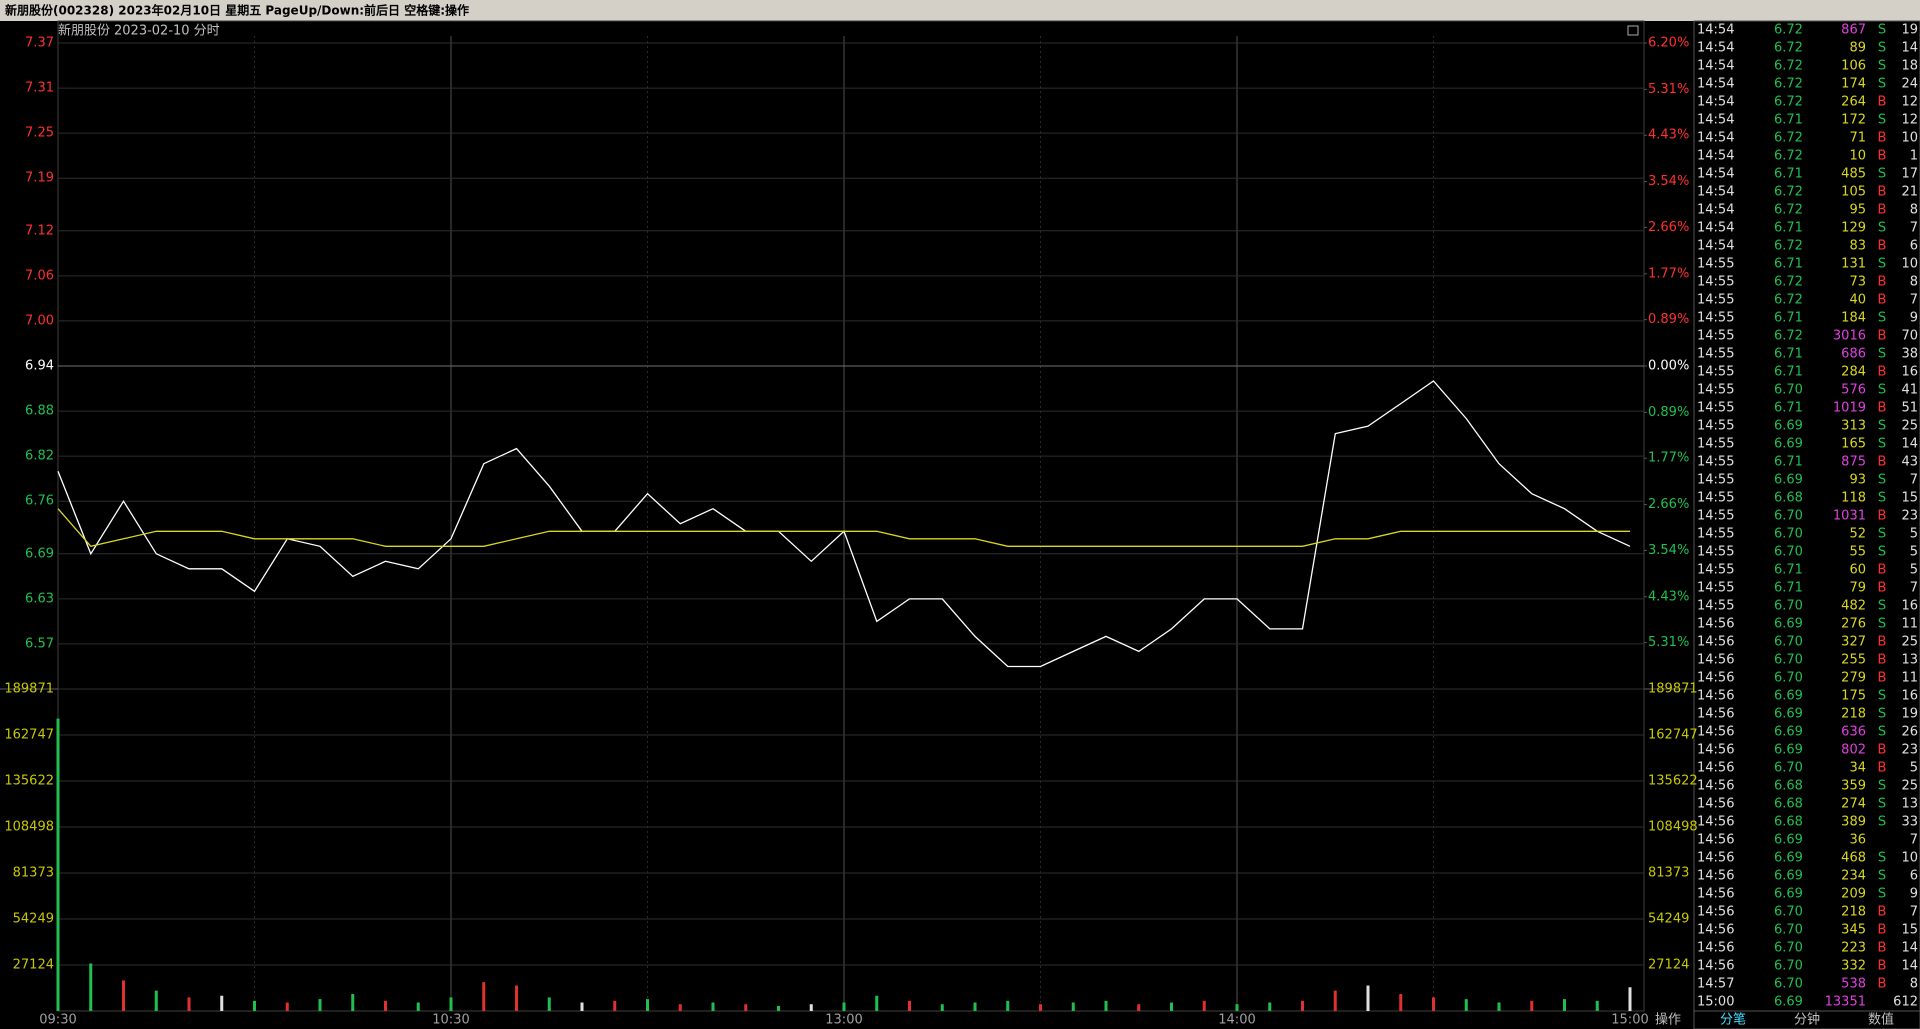 Image resolution: width=1920 pixels, height=1029 pixels. I want to click on trade-volume: 40, so click(1857, 300).